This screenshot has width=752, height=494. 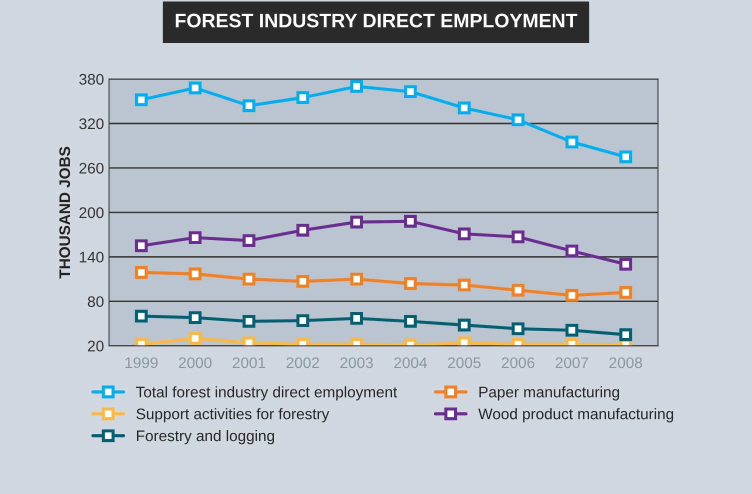 What do you see at coordinates (233, 415) in the screenshot?
I see `legend-label: Support activities for forestry` at bounding box center [233, 415].